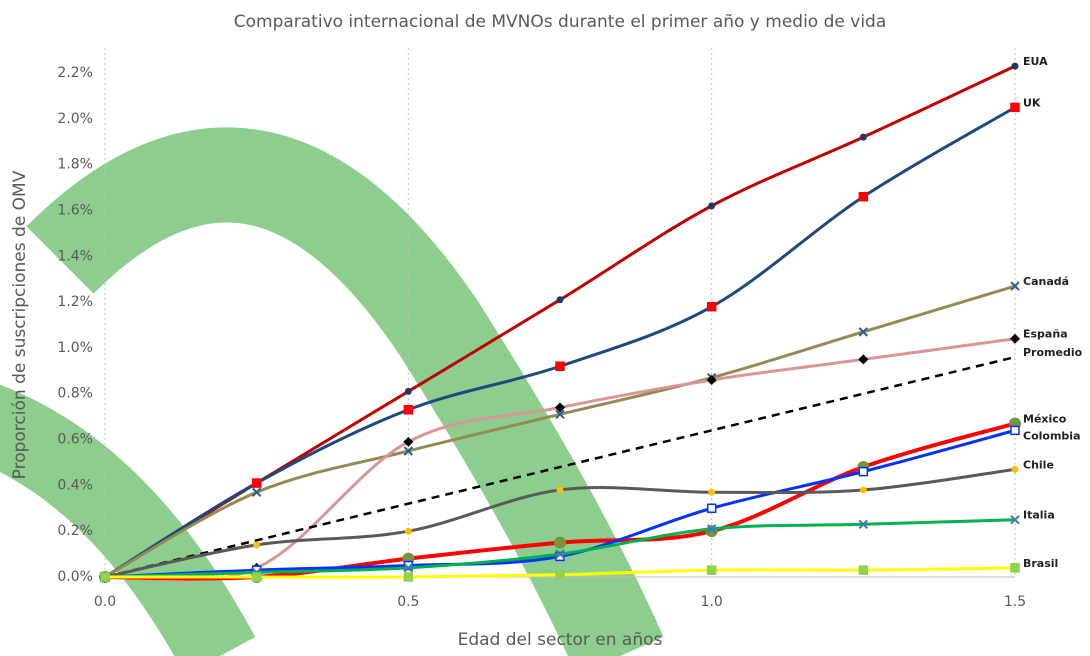 The width and height of the screenshot is (1090, 656). What do you see at coordinates (1039, 515) in the screenshot?
I see `series-label: Italia` at bounding box center [1039, 515].